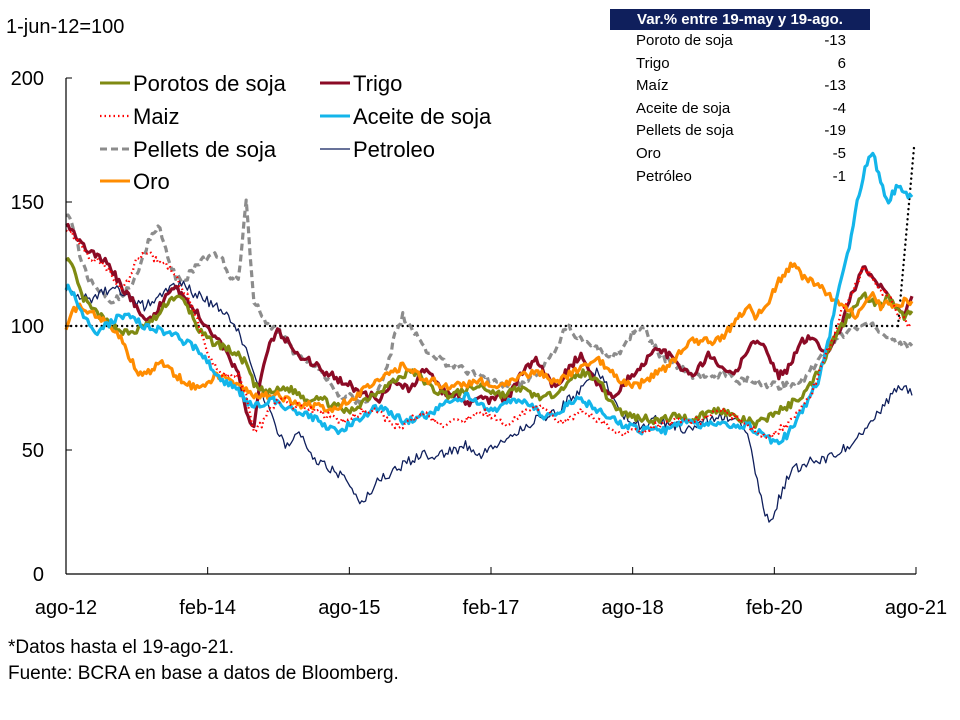  What do you see at coordinates (491, 608) in the screenshot?
I see `x-tick-label: feb-17` at bounding box center [491, 608].